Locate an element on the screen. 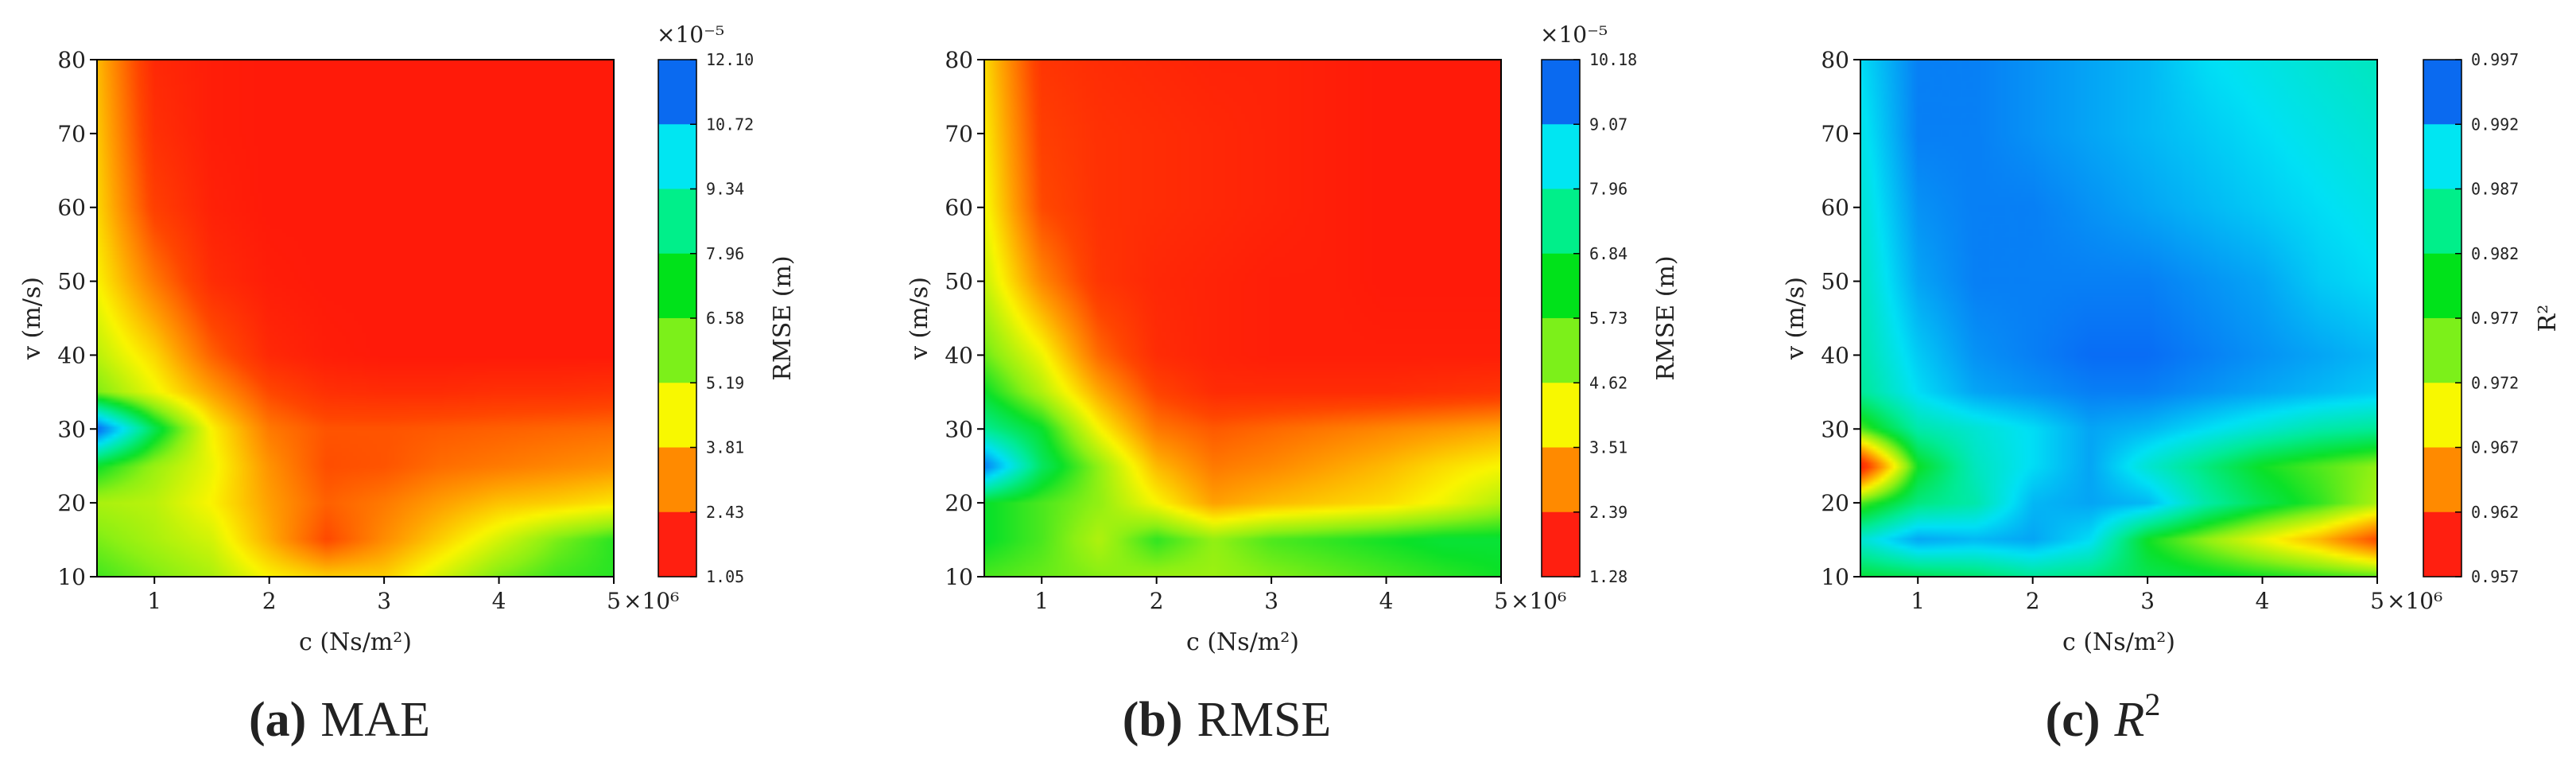 This screenshot has width=2576, height=770. colorbar-tick-label: 0.967 is located at coordinates (2495, 447).